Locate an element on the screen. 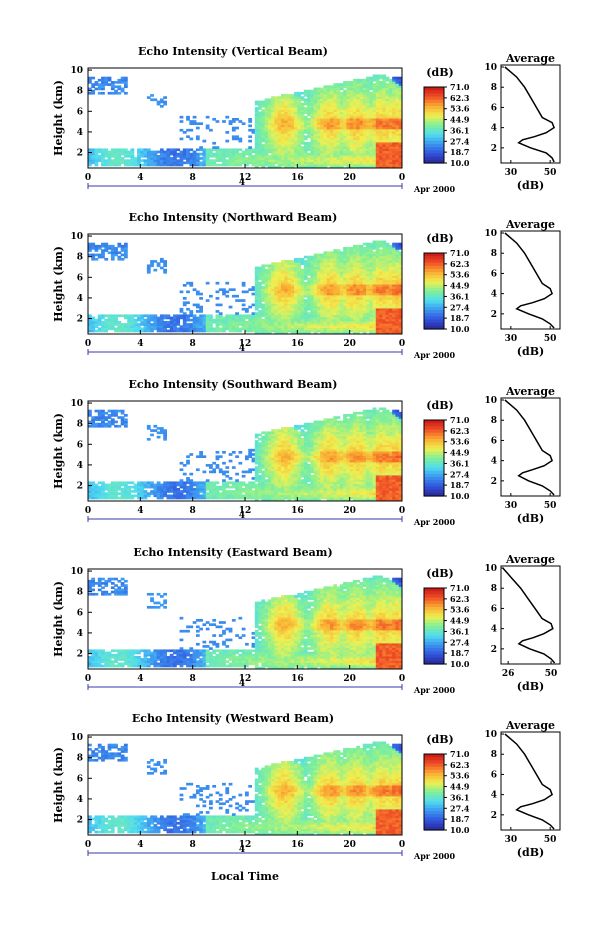 This screenshot has height=929, width=616. colorbar-tick-label: 53.6 is located at coordinates (460, 109).